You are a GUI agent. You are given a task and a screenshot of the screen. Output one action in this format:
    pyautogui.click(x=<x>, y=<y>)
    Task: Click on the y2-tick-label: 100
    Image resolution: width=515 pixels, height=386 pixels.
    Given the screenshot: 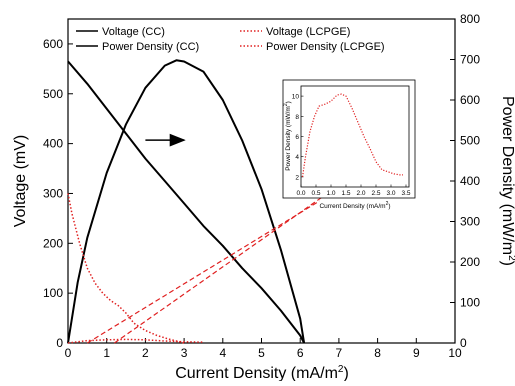 What is the action you would take?
    pyautogui.click(x=470, y=303)
    